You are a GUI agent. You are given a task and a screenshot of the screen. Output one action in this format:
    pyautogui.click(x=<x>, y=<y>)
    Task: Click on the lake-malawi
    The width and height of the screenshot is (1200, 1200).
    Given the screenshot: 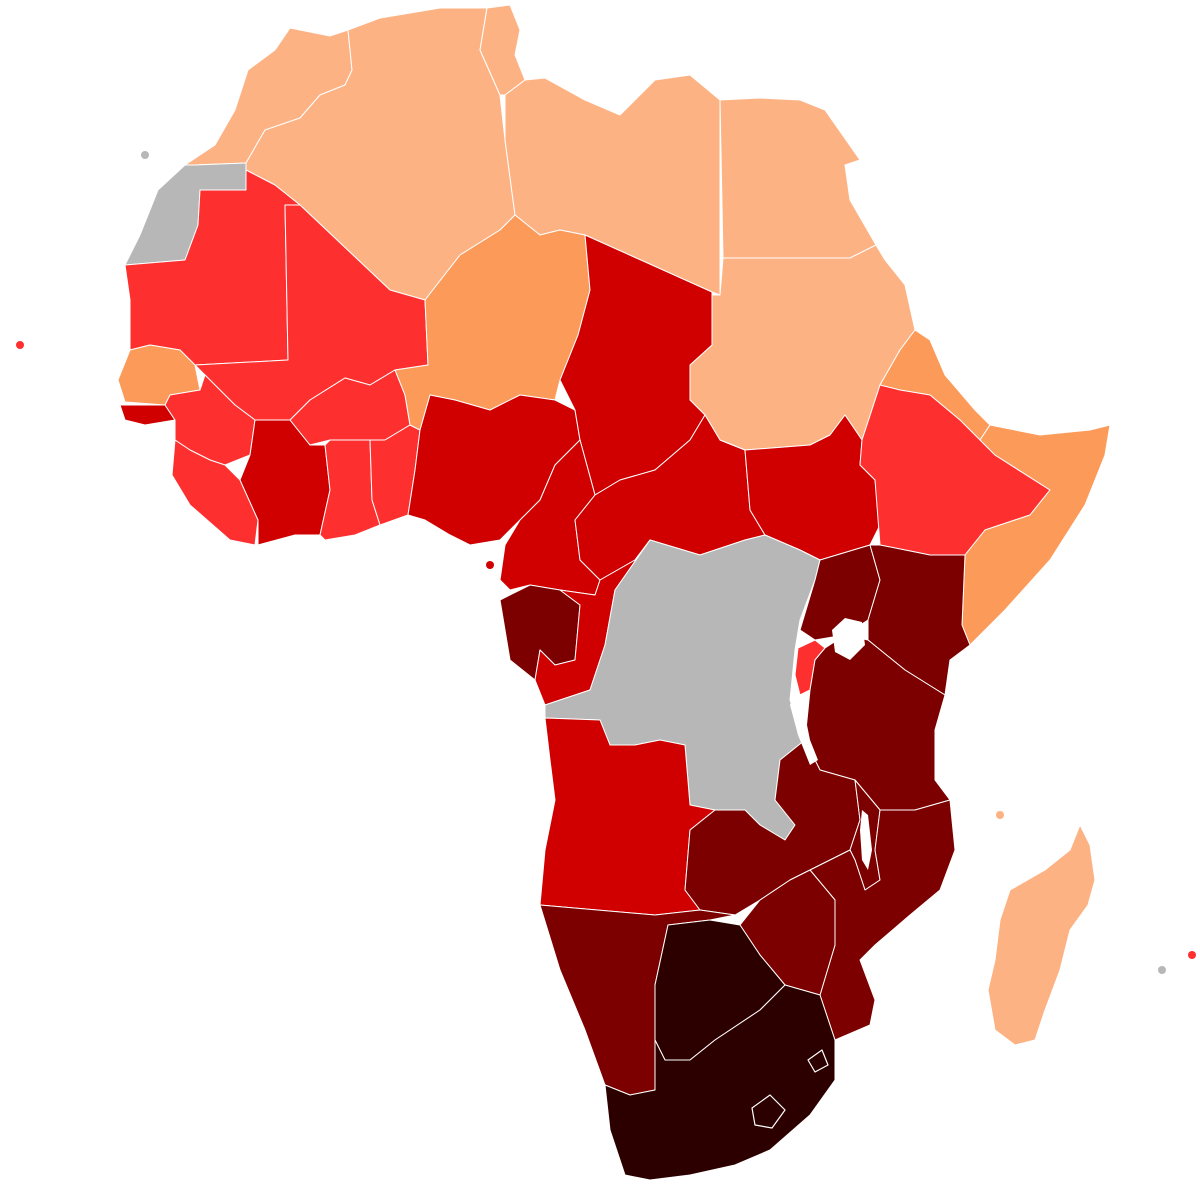 What is the action you would take?
    pyautogui.click(x=866, y=840)
    